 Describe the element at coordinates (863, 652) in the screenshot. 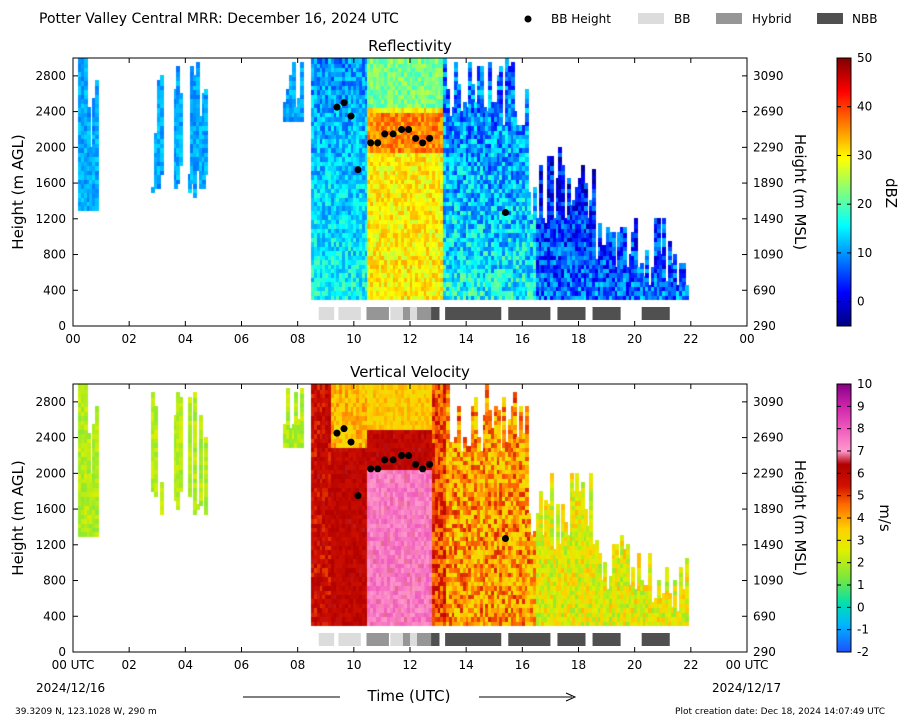

I see `colorbar-tick-label: -2` at that location.